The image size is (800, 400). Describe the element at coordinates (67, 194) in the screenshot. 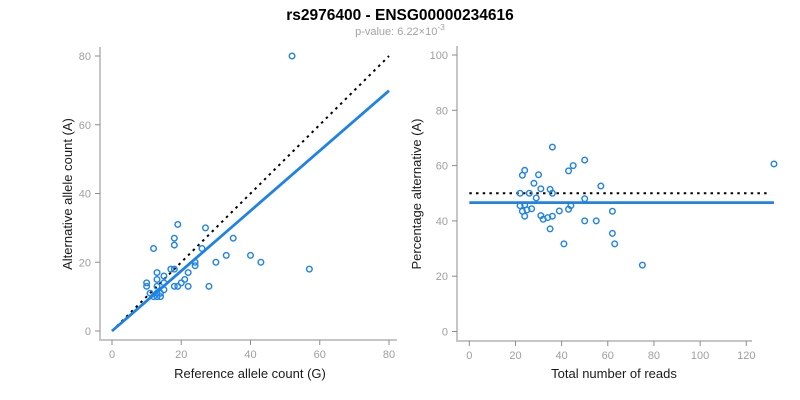

I see `left-plot-yaxis-title: Alternative allele count (A)` at that location.